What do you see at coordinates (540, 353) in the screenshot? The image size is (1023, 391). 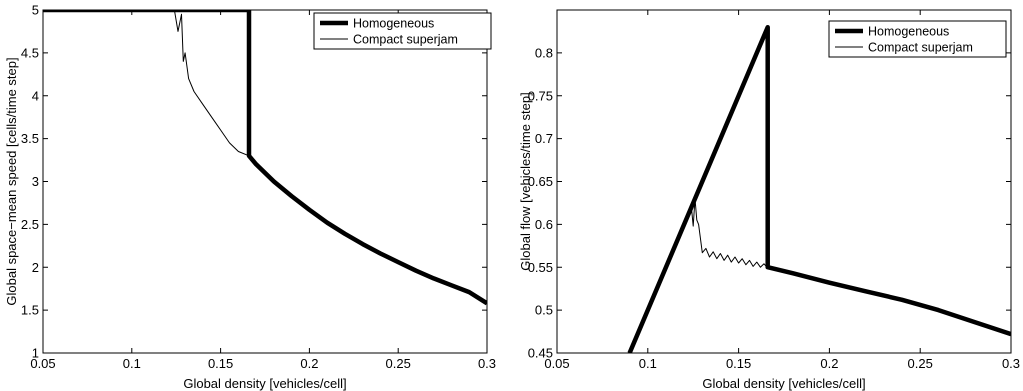 I see `y-tick-label: 0.45` at bounding box center [540, 353].